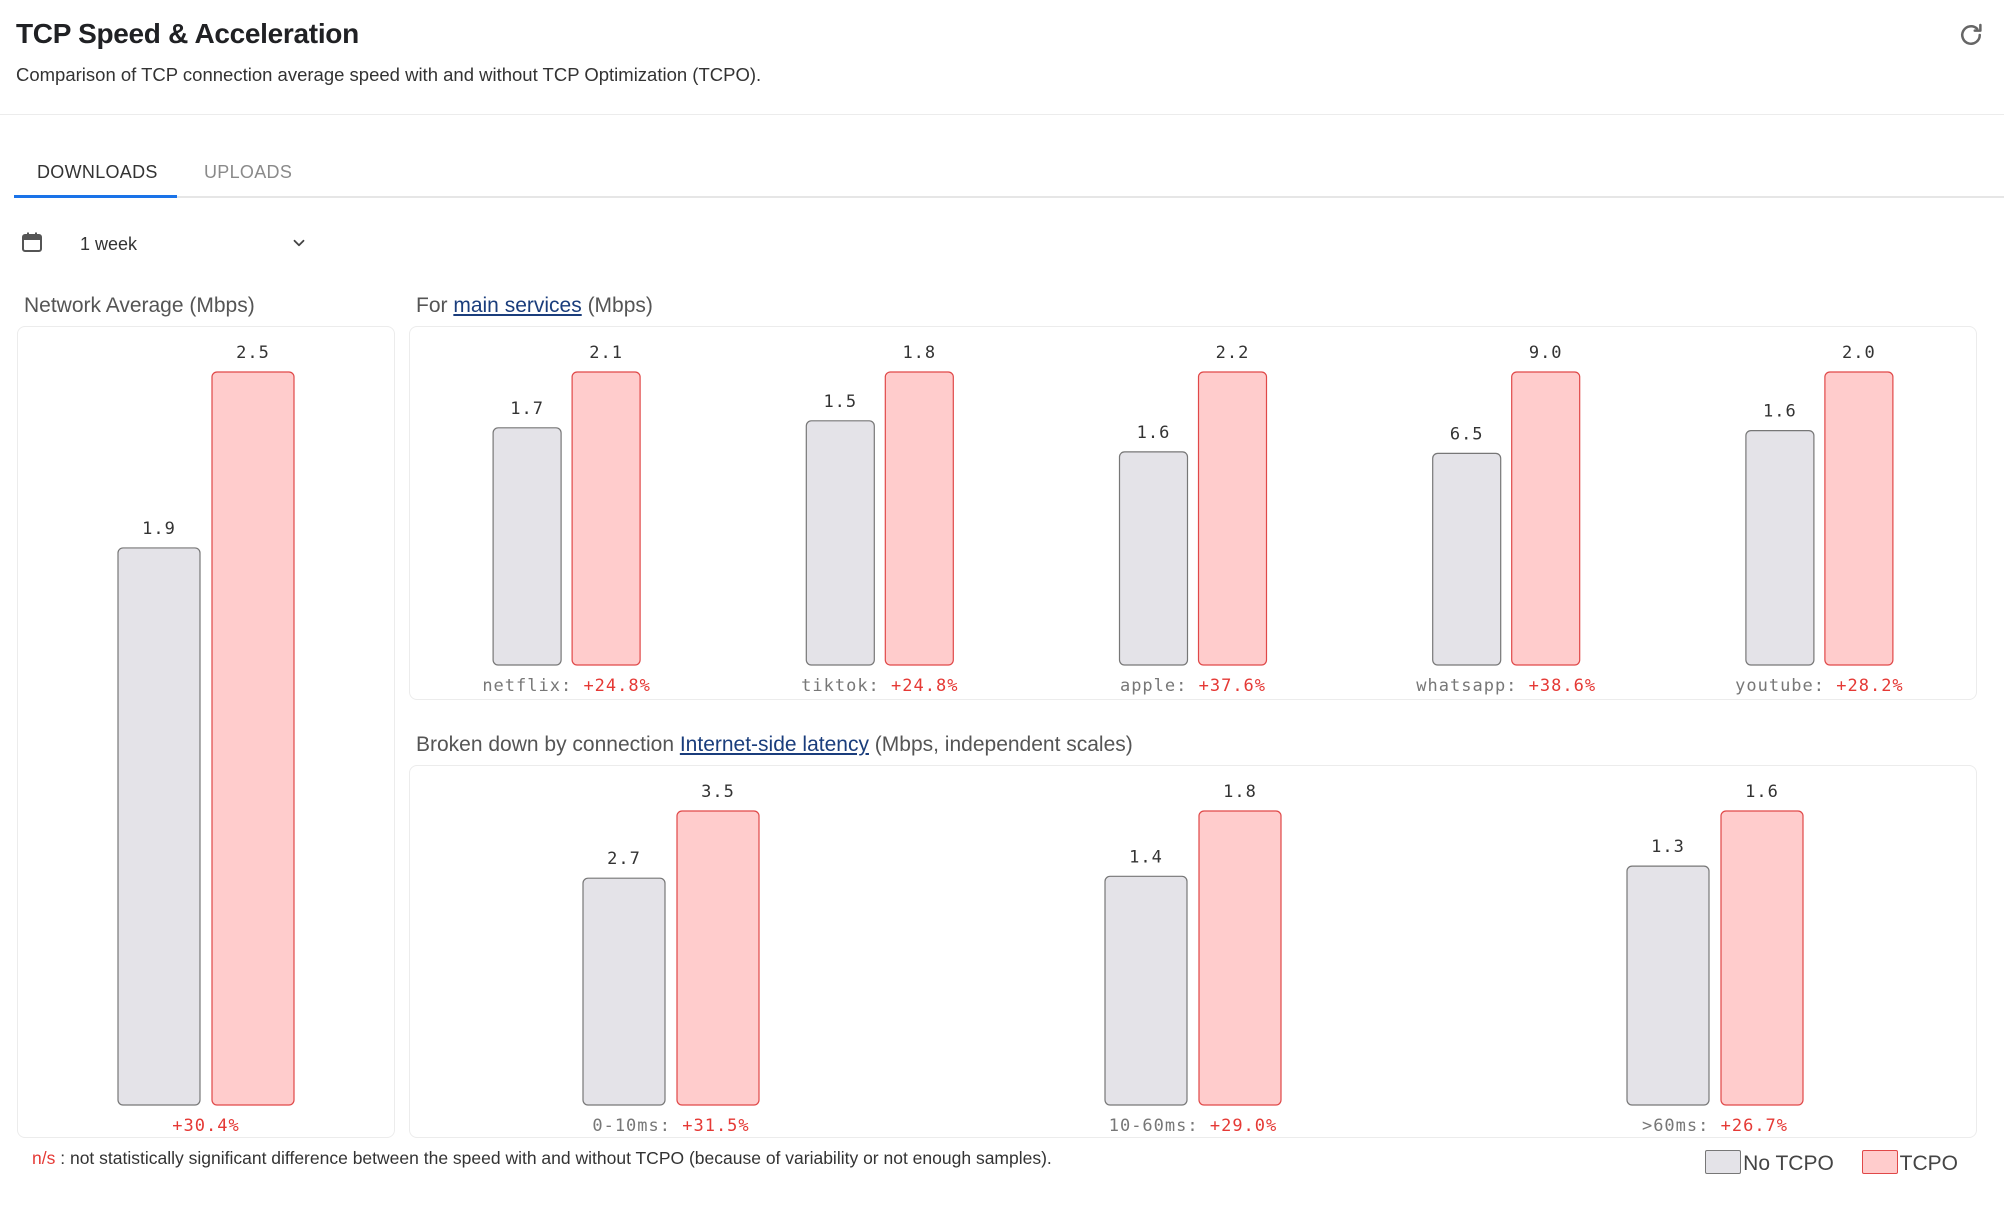 The height and width of the screenshot is (1210, 2004). What do you see at coordinates (1668, 847) in the screenshot?
I see `value-label-no-tcpo: 1.3` at bounding box center [1668, 847].